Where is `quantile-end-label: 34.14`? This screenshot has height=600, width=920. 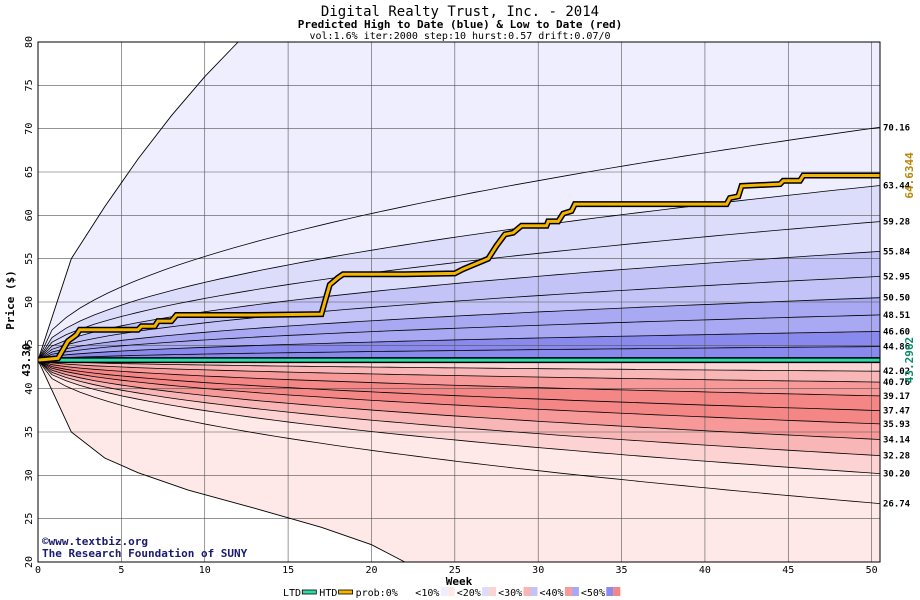 quantile-end-label: 34.14 is located at coordinates (897, 440).